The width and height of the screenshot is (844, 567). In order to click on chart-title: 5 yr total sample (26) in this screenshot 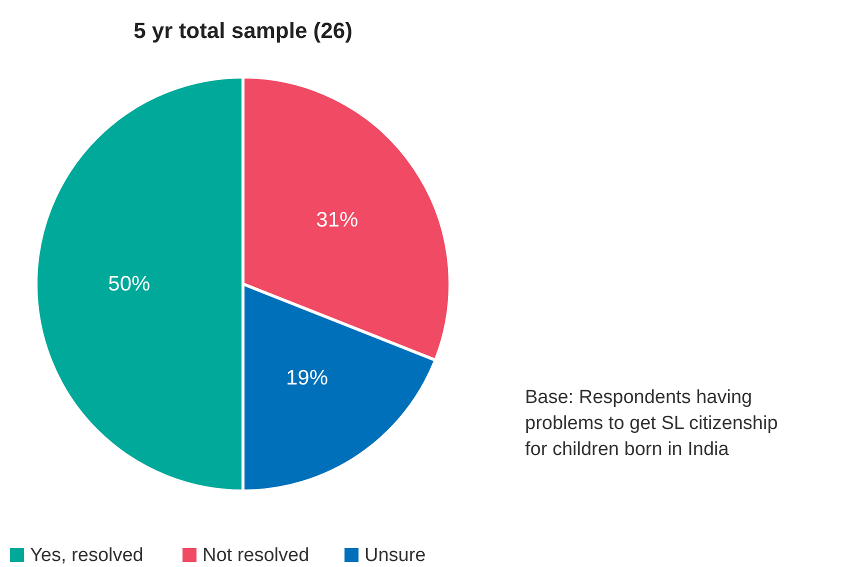, I will do `click(243, 30)`.